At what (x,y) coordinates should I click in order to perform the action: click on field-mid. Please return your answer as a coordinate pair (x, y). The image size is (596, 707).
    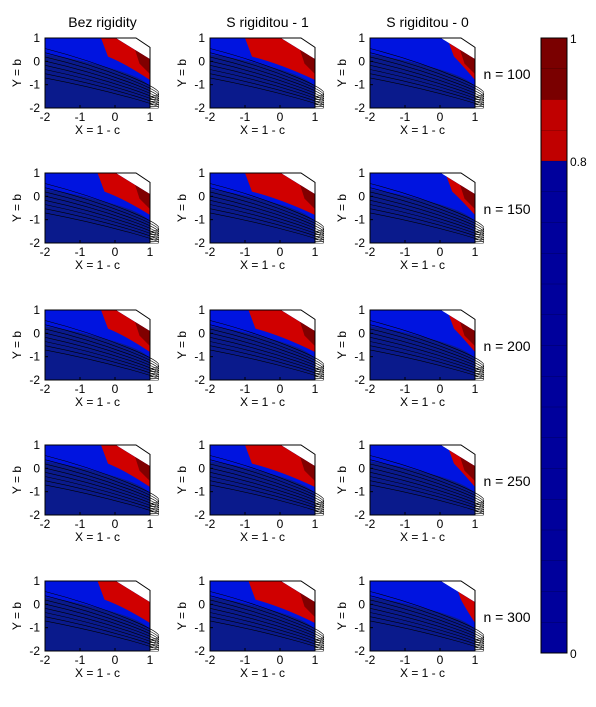
    Looking at the image, I should click on (422, 607).